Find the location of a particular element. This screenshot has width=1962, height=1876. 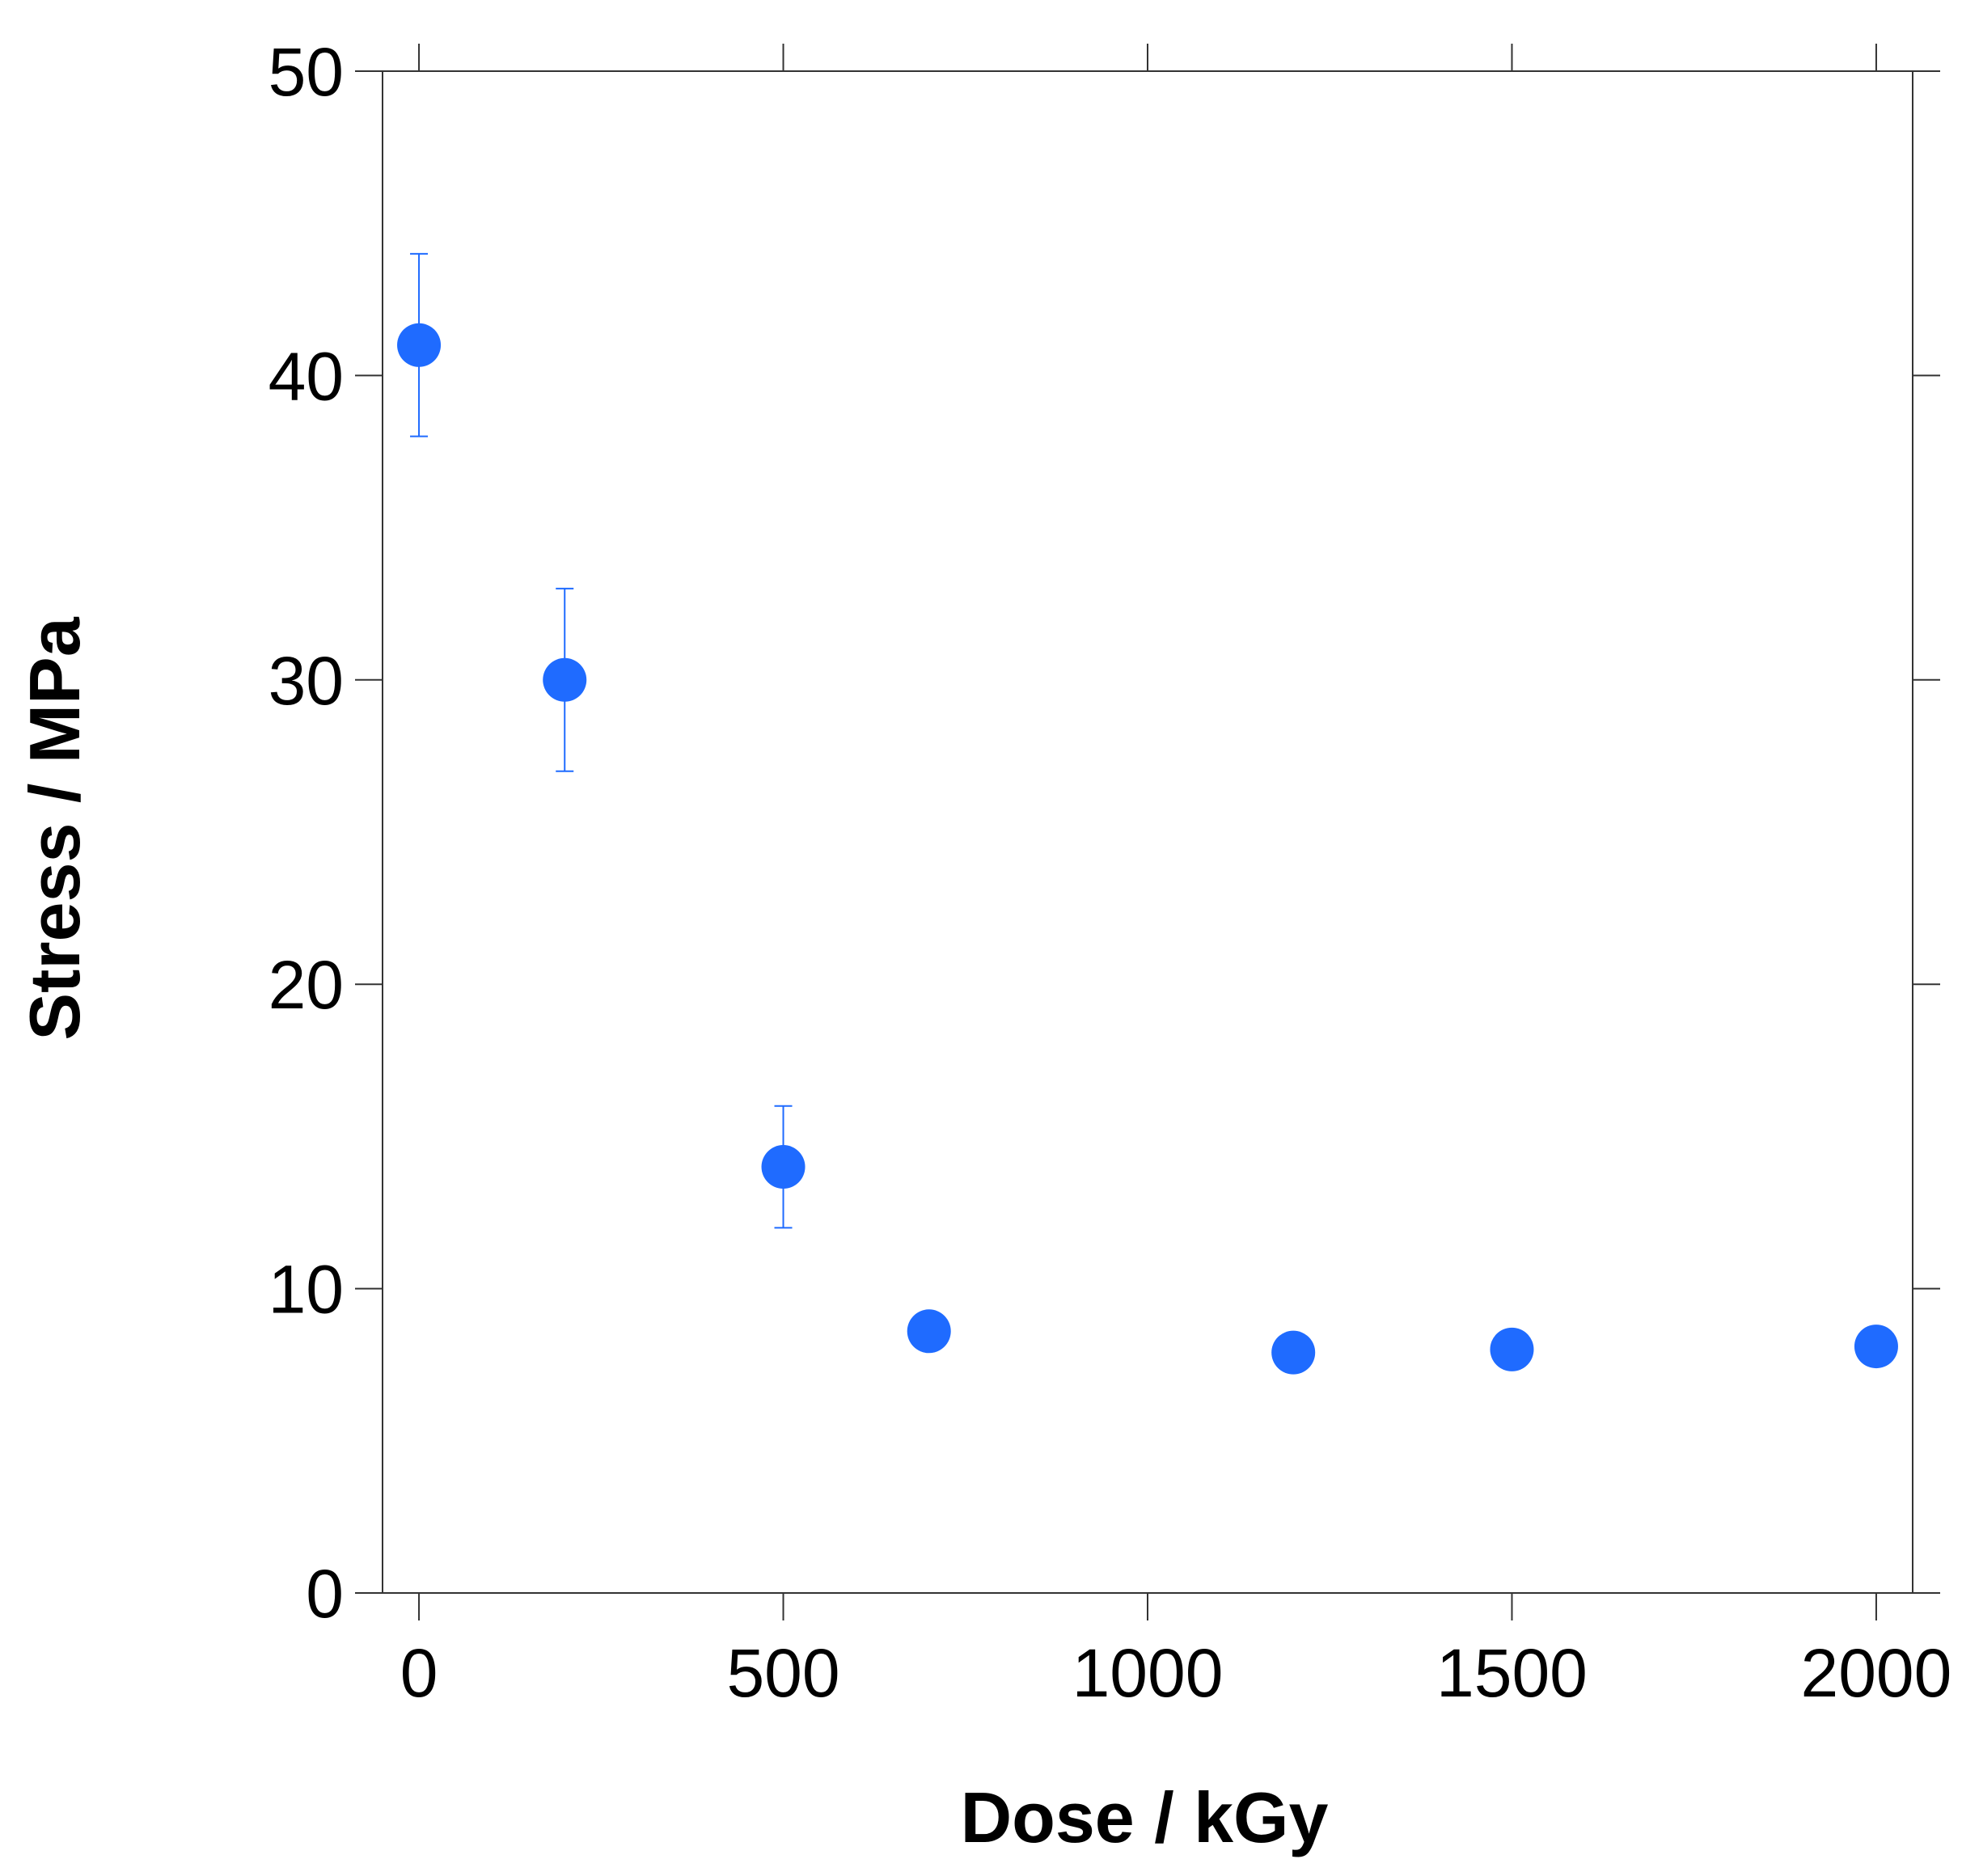

x-axis-title: Dose / kGy is located at coordinates (1145, 1817).